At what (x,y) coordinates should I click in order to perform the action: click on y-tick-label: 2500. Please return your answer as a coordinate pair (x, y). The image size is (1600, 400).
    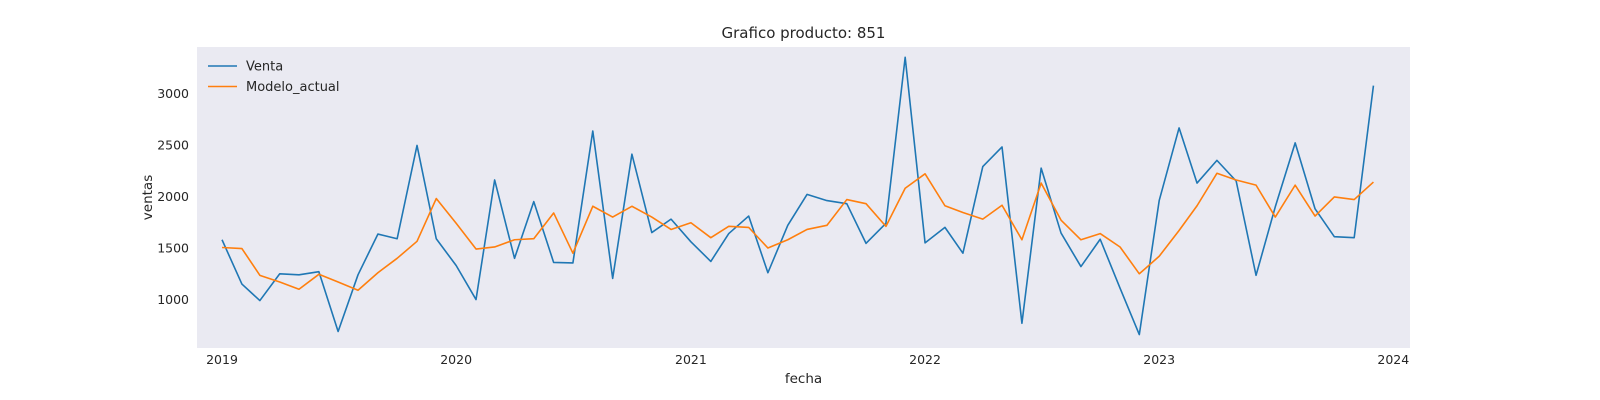
    Looking at the image, I should click on (173, 144).